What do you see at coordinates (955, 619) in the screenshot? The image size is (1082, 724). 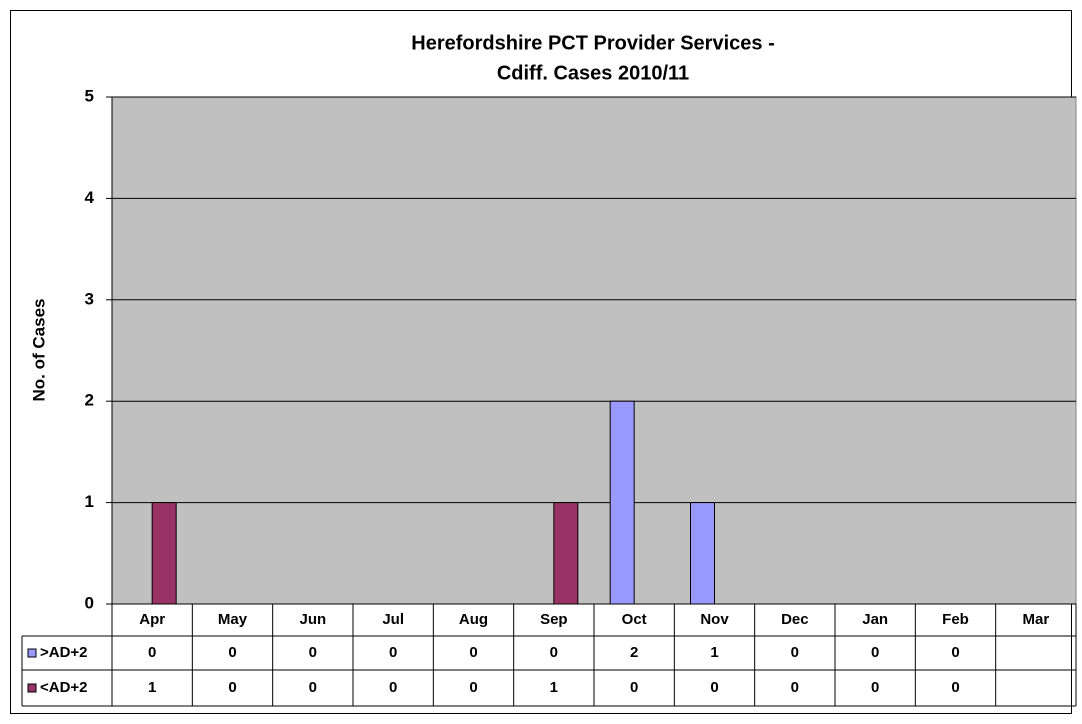 I see `x-tick-label: Feb` at bounding box center [955, 619].